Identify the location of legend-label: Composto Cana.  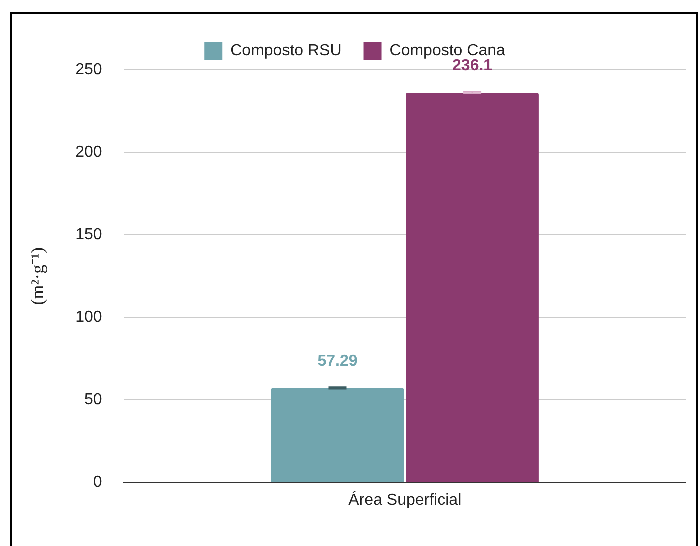
(448, 51).